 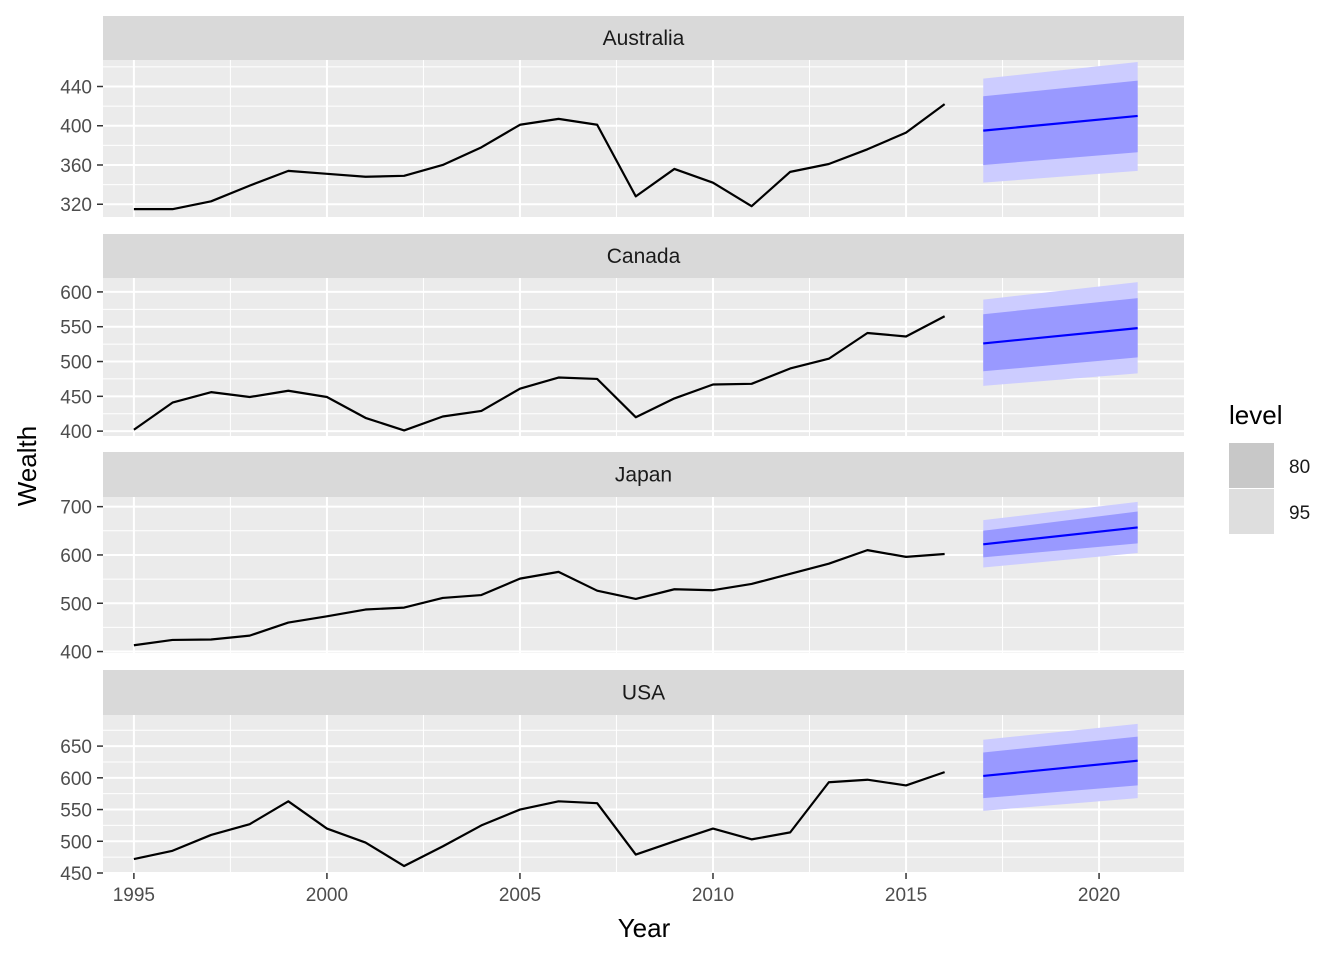 I want to click on forecast-mean-line-japan, so click(x=1060, y=536).